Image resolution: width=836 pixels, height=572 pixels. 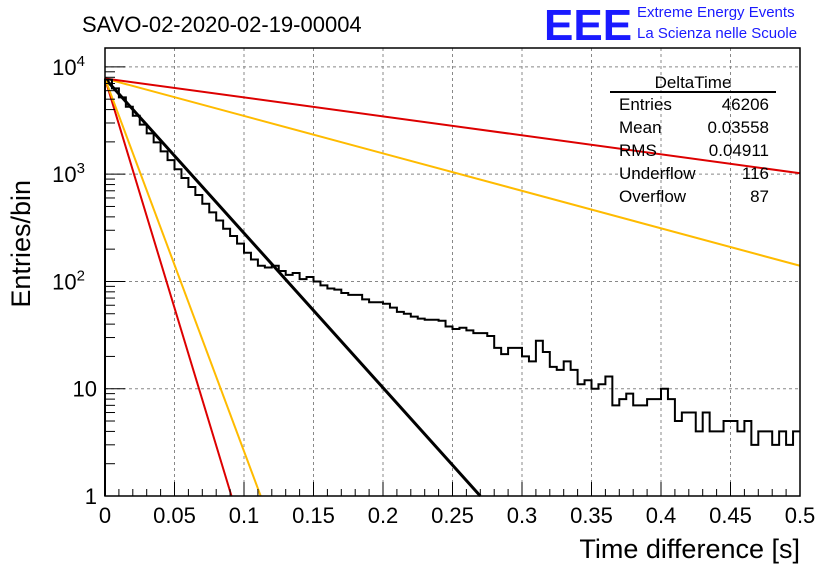 I want to click on x-tick-labels: 0 0.05 0.1 0.15 0.2 0.25 0.3 0.35 0.4 0.45 0.5, so click(x=457, y=515).